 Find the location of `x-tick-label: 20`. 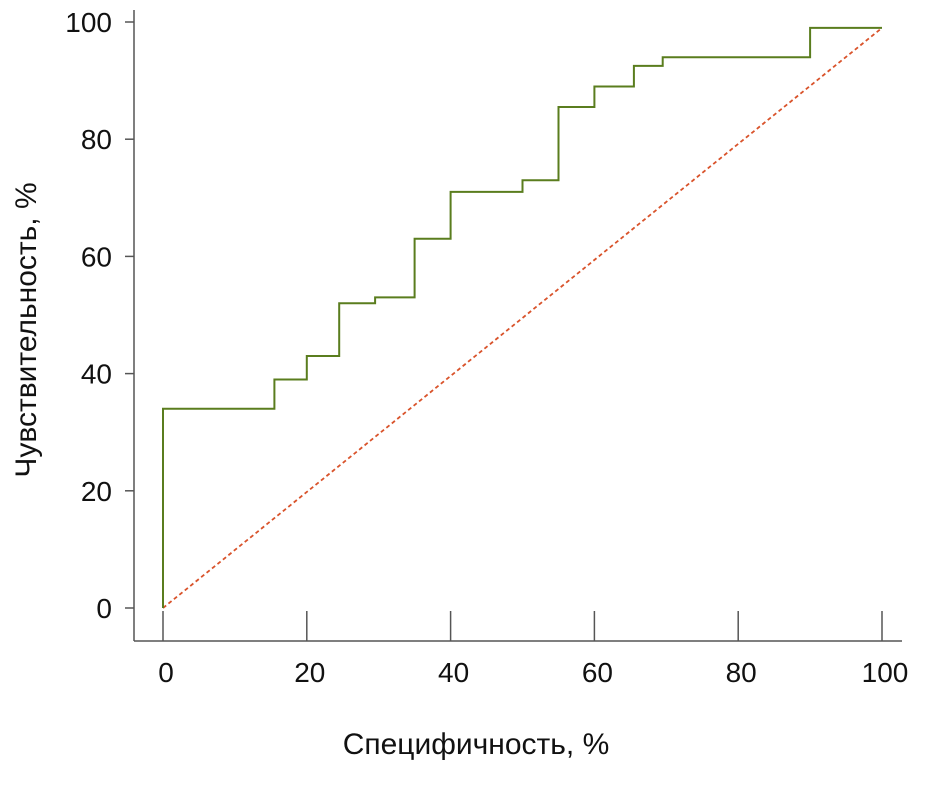

x-tick-label: 20 is located at coordinates (309, 672).